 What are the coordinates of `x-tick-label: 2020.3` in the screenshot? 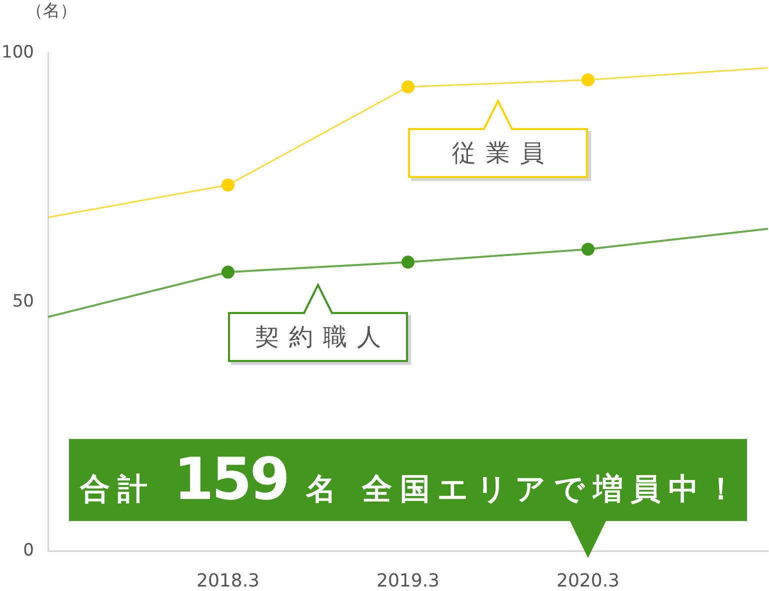 It's located at (588, 580).